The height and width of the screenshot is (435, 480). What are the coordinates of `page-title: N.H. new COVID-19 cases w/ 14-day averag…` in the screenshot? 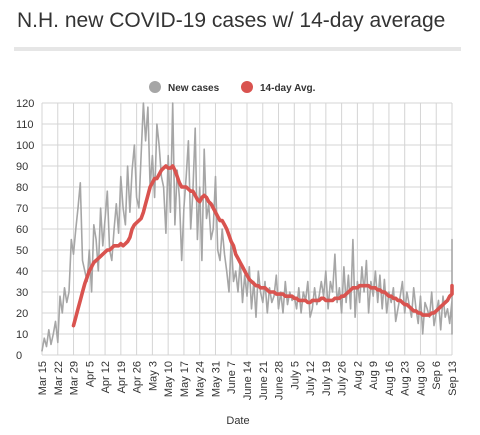 It's located at (231, 20).